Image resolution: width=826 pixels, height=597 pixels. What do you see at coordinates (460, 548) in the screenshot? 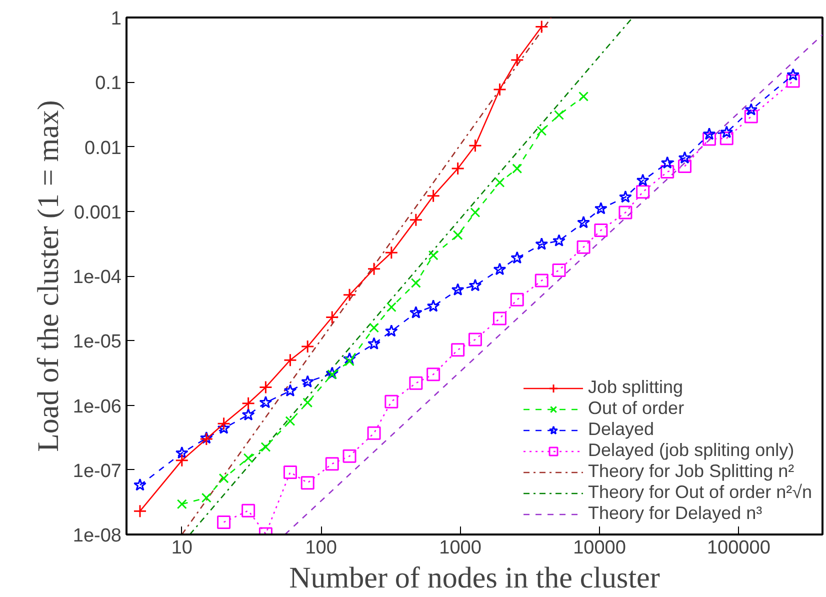
I see `x-tick-label: 1000` at bounding box center [460, 548].